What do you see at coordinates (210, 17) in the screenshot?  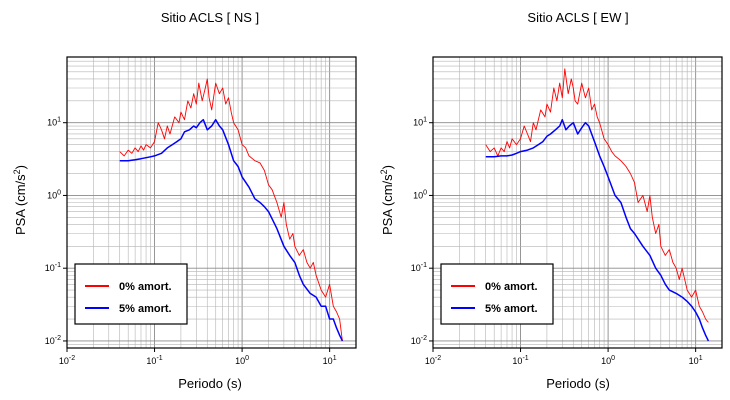 I see `chart-title: Sitio ACLS [ NS ]` at bounding box center [210, 17].